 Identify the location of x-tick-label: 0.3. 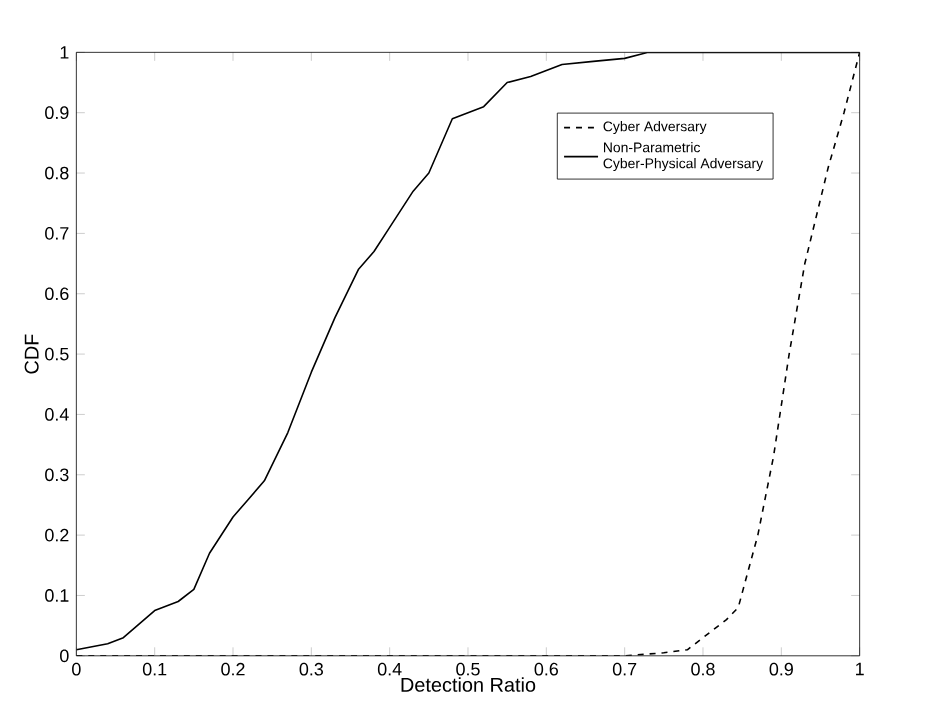
(311, 669).